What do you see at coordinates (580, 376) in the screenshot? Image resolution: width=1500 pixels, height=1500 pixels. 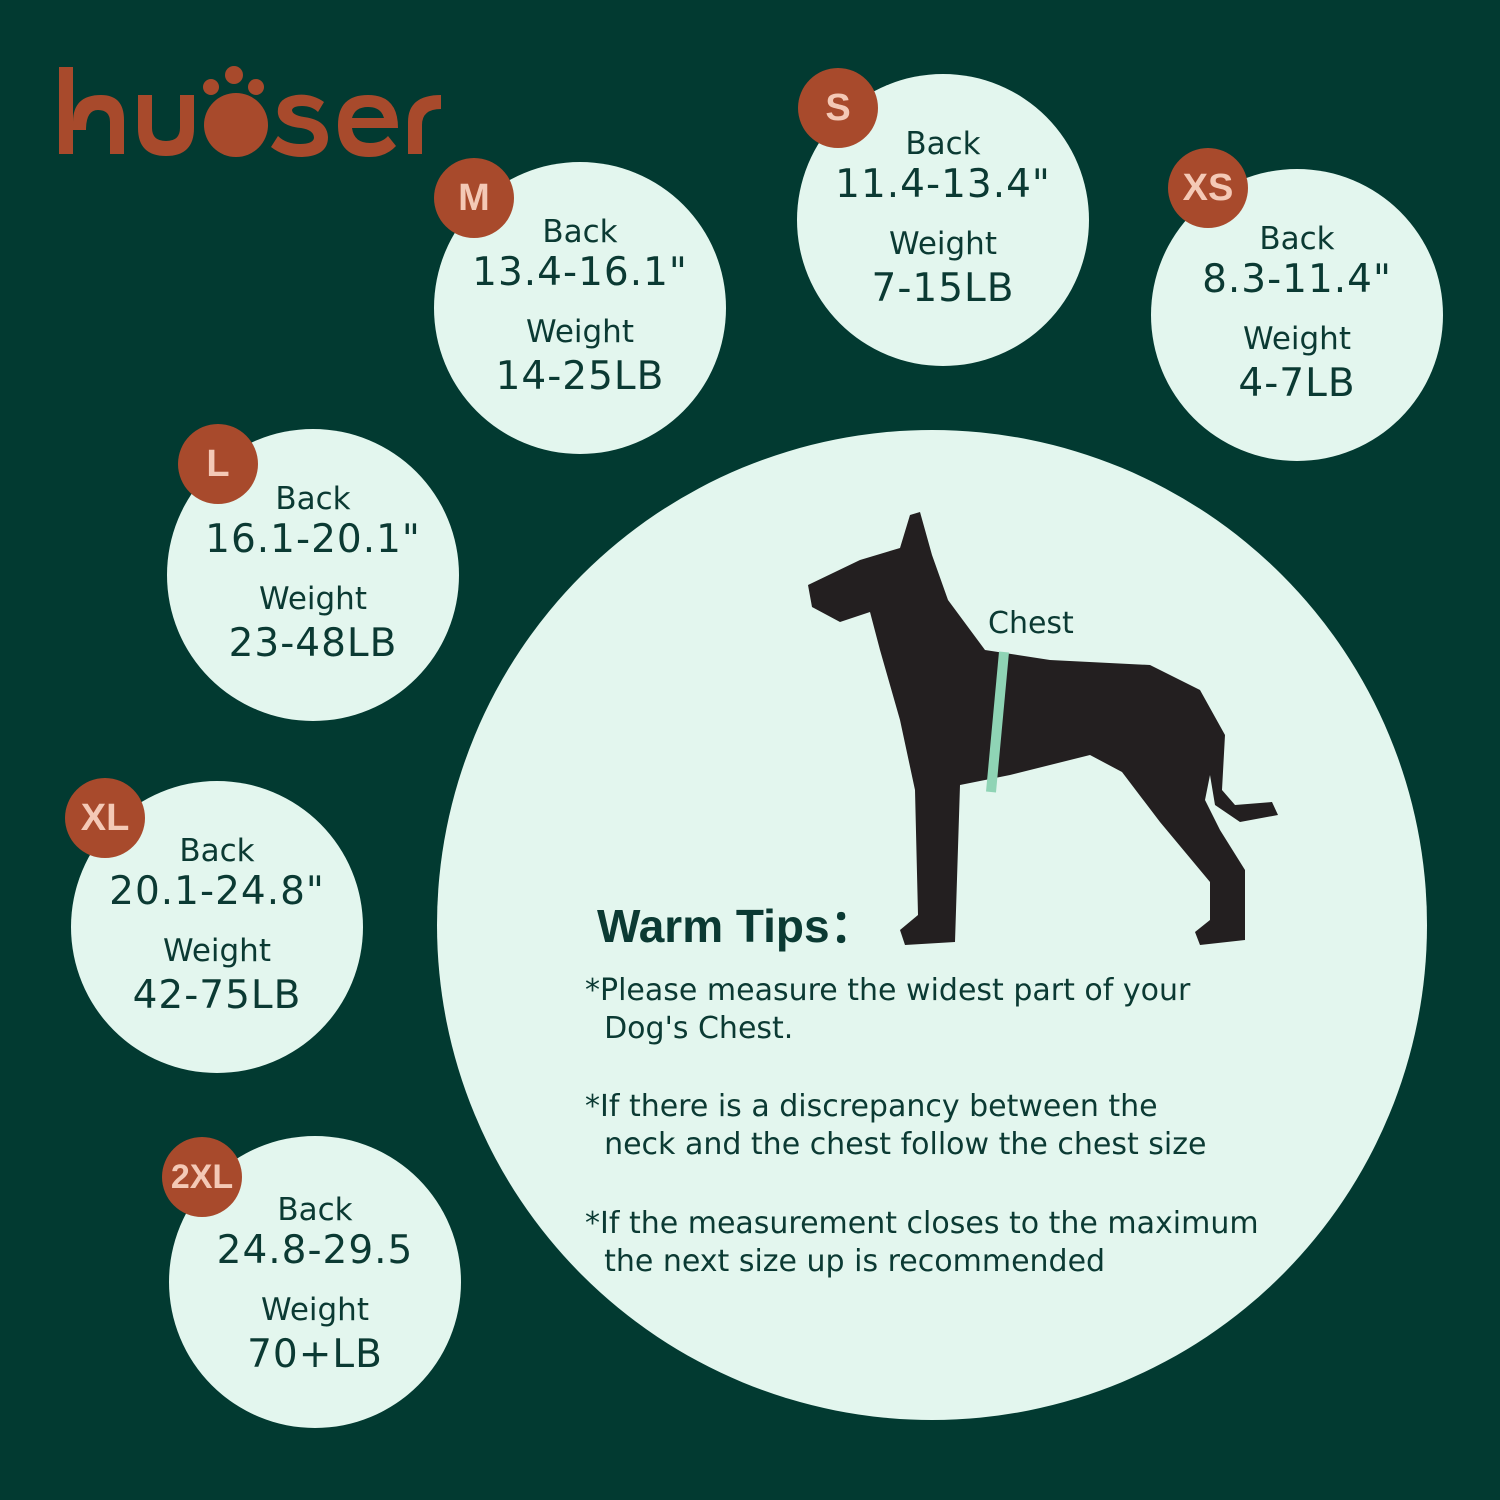 I see `weight-value: 14-25LB` at bounding box center [580, 376].